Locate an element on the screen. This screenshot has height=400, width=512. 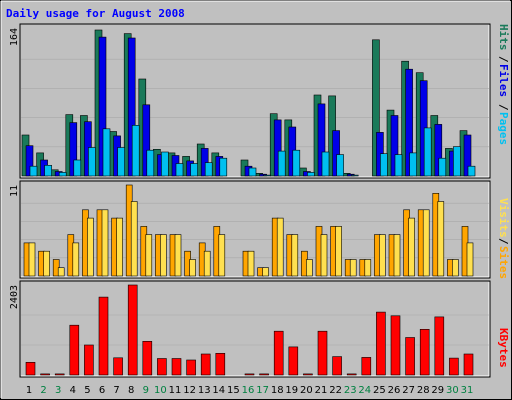
day-label-1: 1 is located at coordinates (29, 390).